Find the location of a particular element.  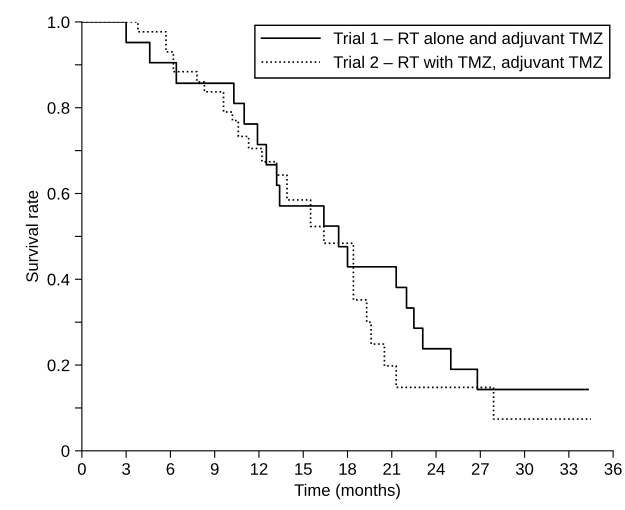

legend-label: Trial 1 – RT alone and adjuvant TMZ is located at coordinates (468, 40).